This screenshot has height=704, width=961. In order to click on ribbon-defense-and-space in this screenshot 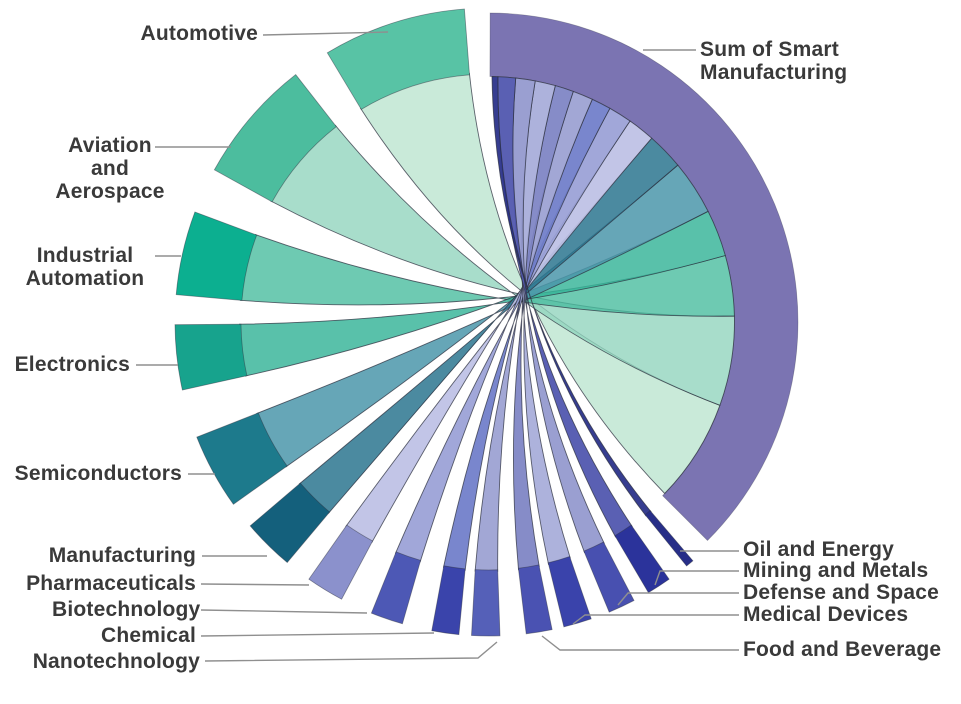, I will do `click(558, 315)`.